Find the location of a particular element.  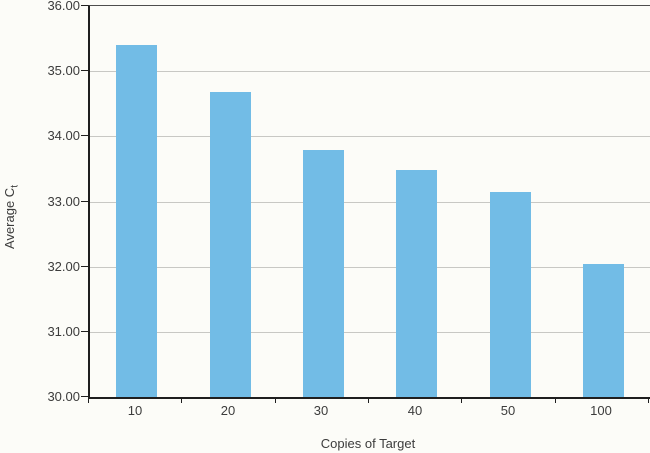

y-tick-mark-33.00 is located at coordinates (84, 201).